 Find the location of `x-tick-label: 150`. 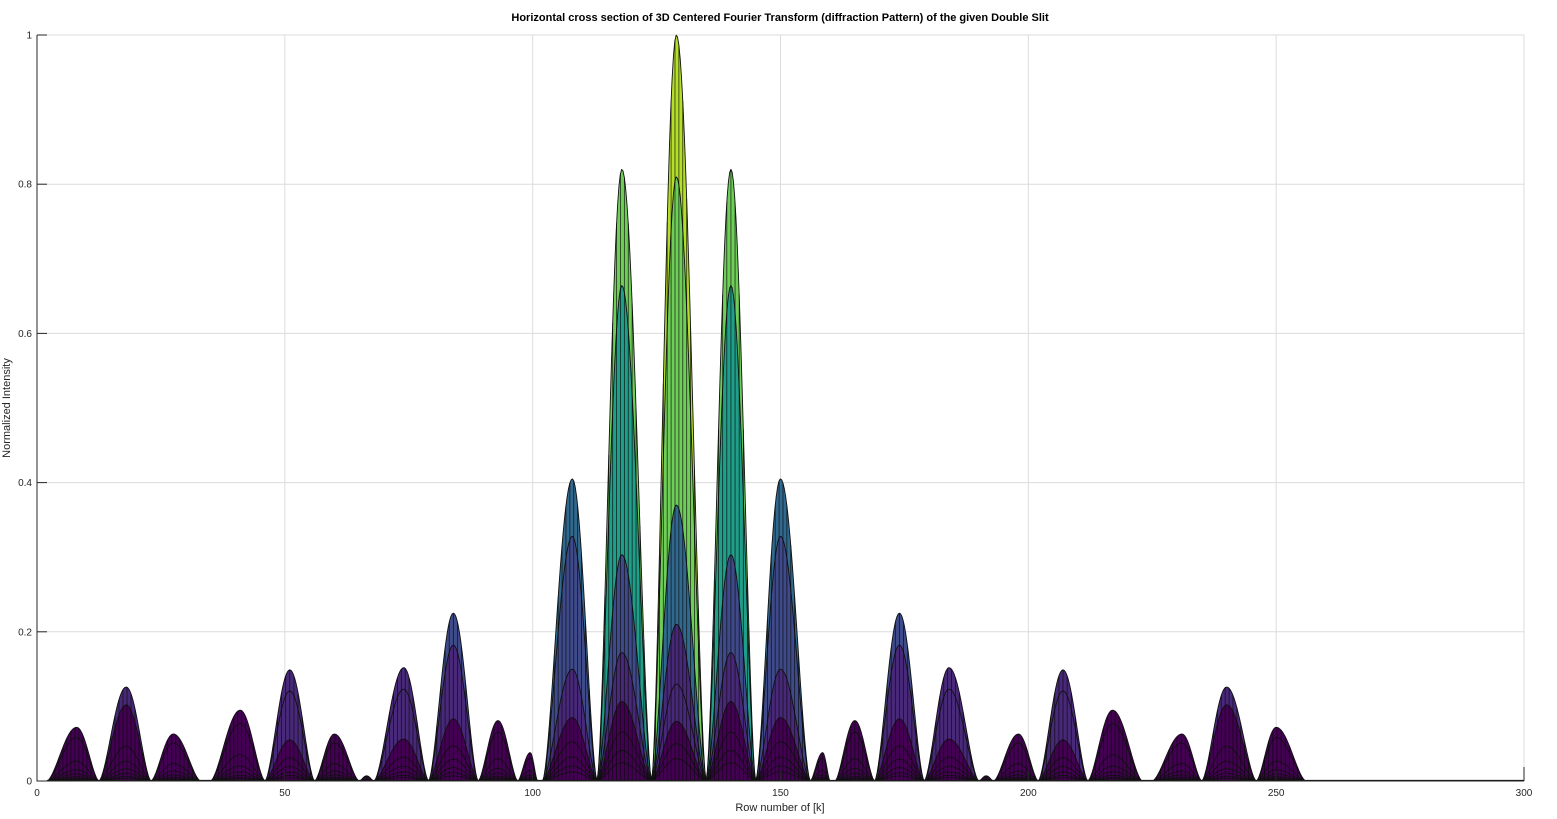

x-tick-label: 150 is located at coordinates (780, 793).